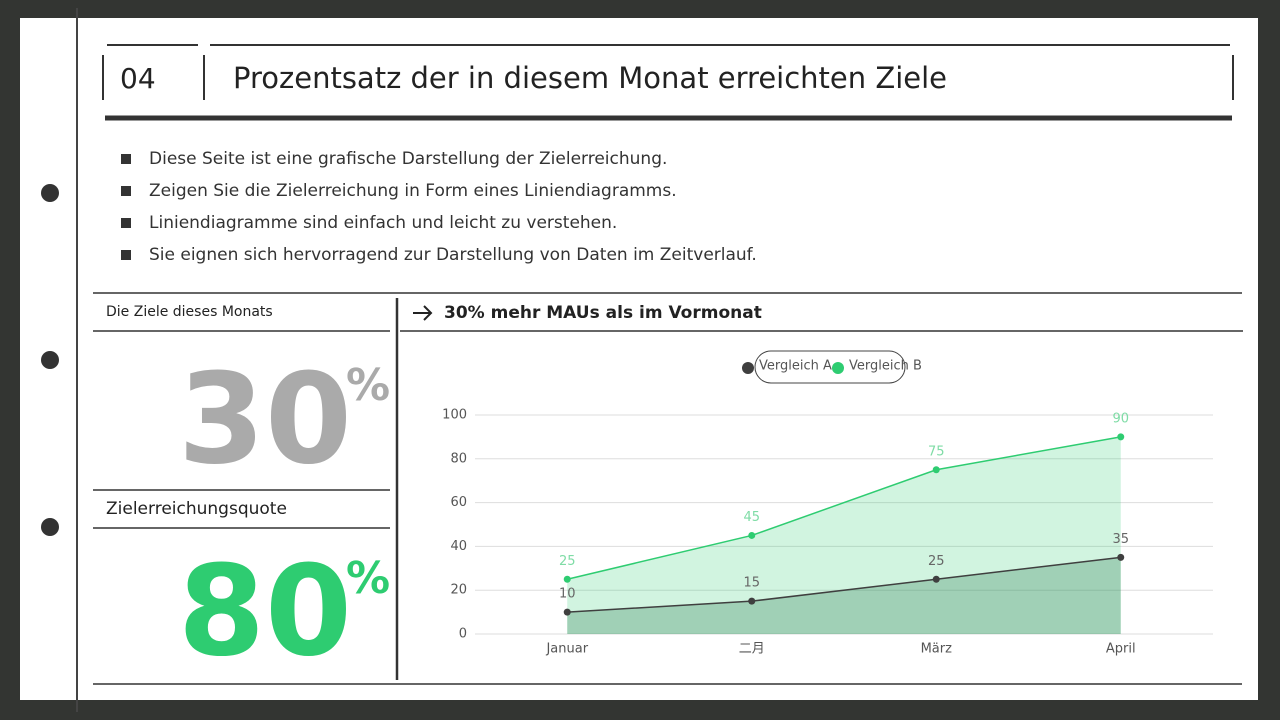 Image resolution: width=1280 pixels, height=720 pixels. What do you see at coordinates (423, 313) in the screenshot?
I see `arrow-icon` at bounding box center [423, 313].